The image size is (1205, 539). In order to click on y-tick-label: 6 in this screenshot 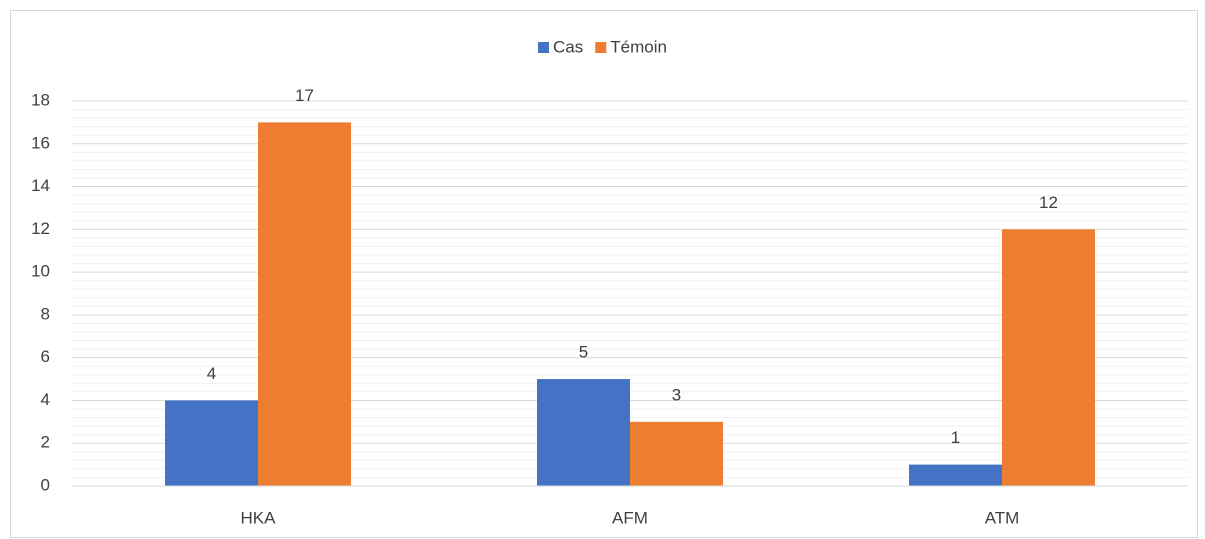, I will do `click(45, 356)`.